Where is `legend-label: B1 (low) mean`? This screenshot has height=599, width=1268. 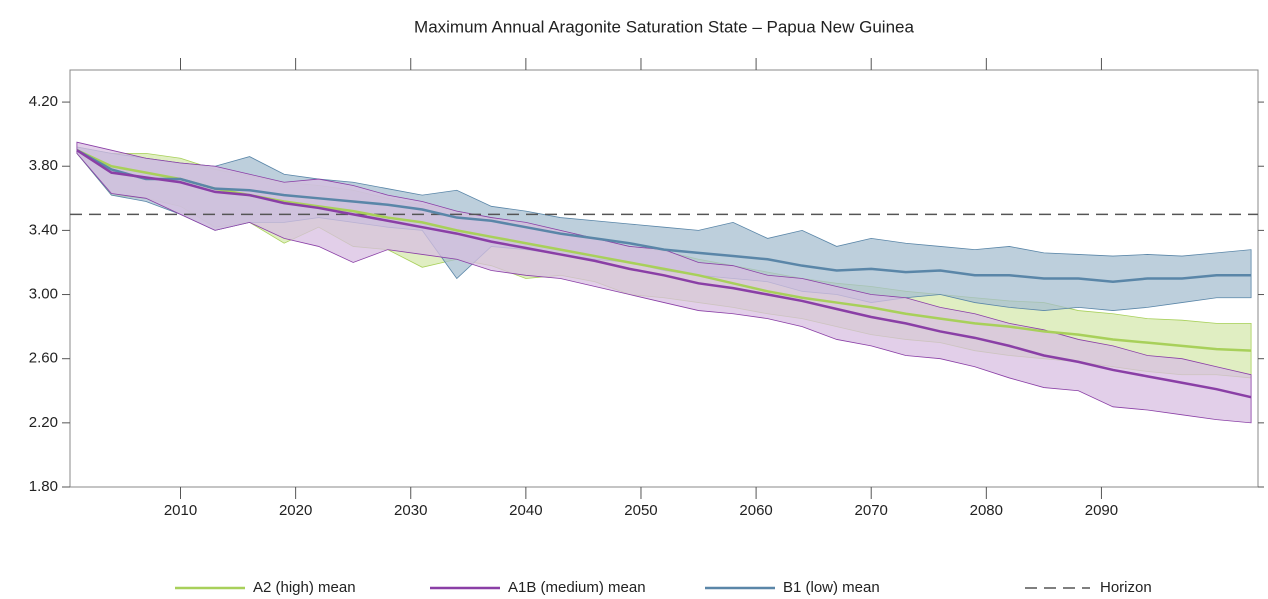
legend-label: B1 (low) mean is located at coordinates (831, 587).